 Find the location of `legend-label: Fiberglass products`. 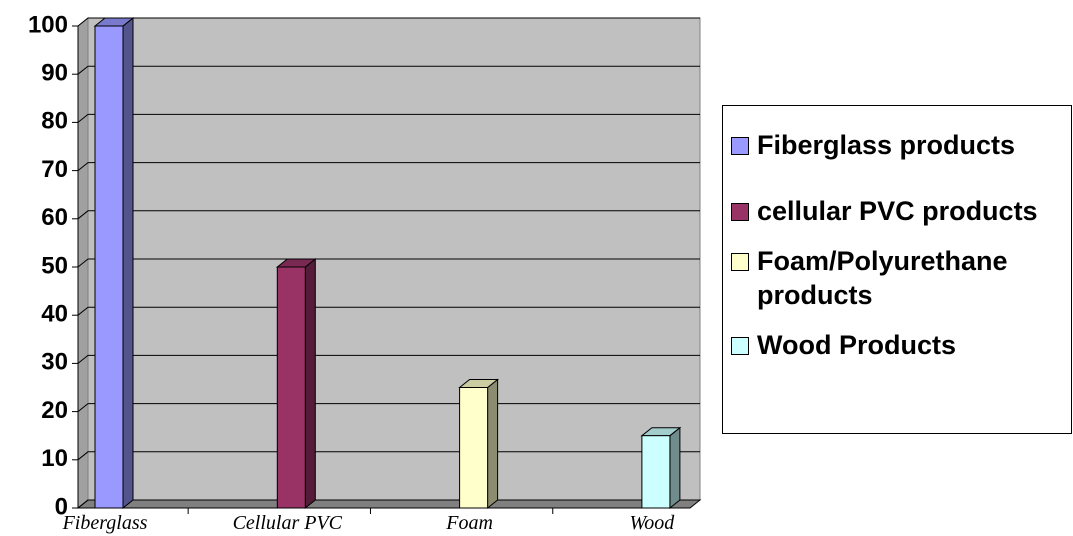

legend-label: Fiberglass products is located at coordinates (886, 145).